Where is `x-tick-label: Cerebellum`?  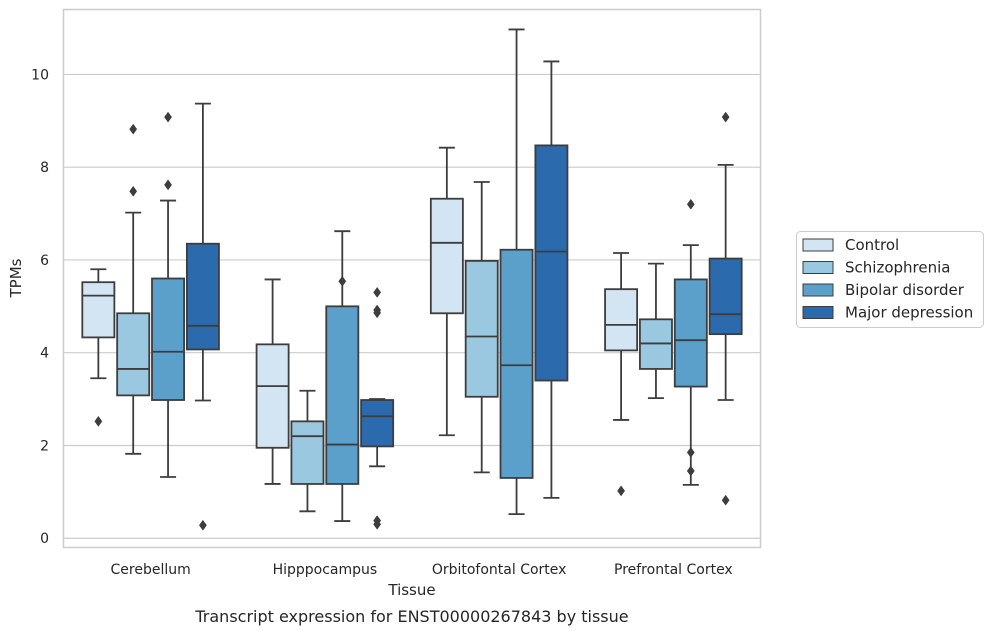
x-tick-label: Cerebellum is located at coordinates (151, 570).